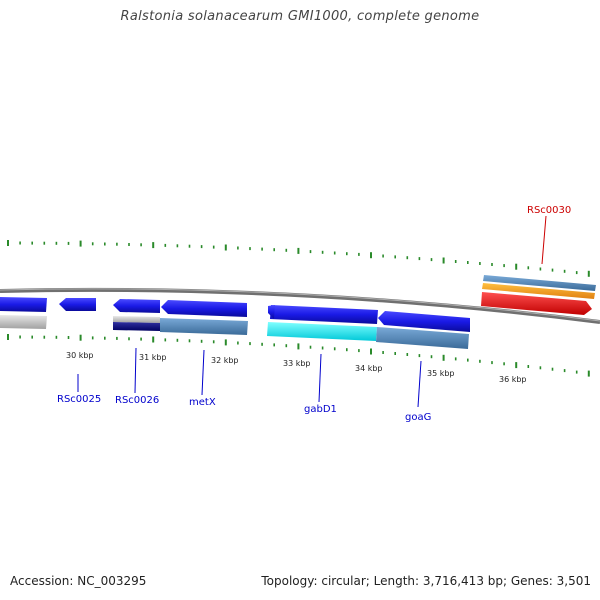 This screenshot has width=600, height=600. What do you see at coordinates (536, 303) in the screenshot?
I see `rsc0030-gene-arrow` at bounding box center [536, 303].